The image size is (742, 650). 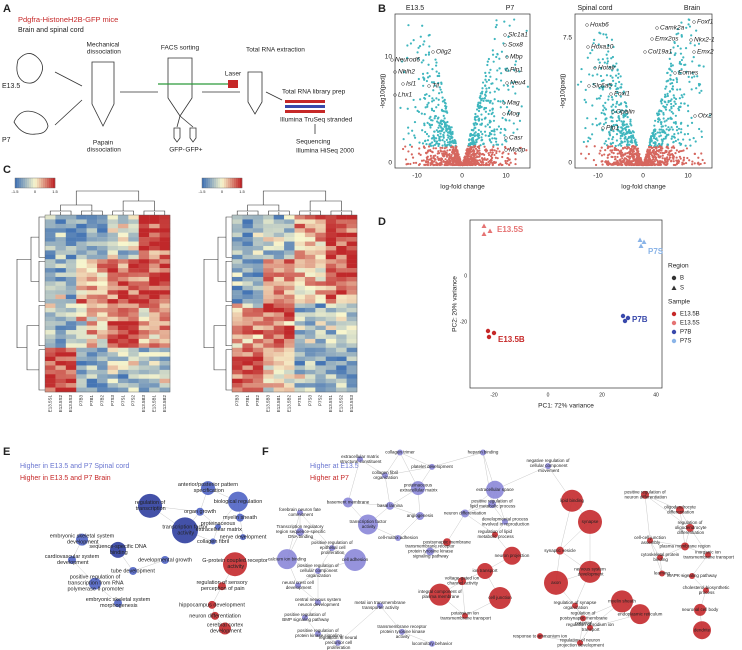 I want to click on node, so click(x=243, y=537).